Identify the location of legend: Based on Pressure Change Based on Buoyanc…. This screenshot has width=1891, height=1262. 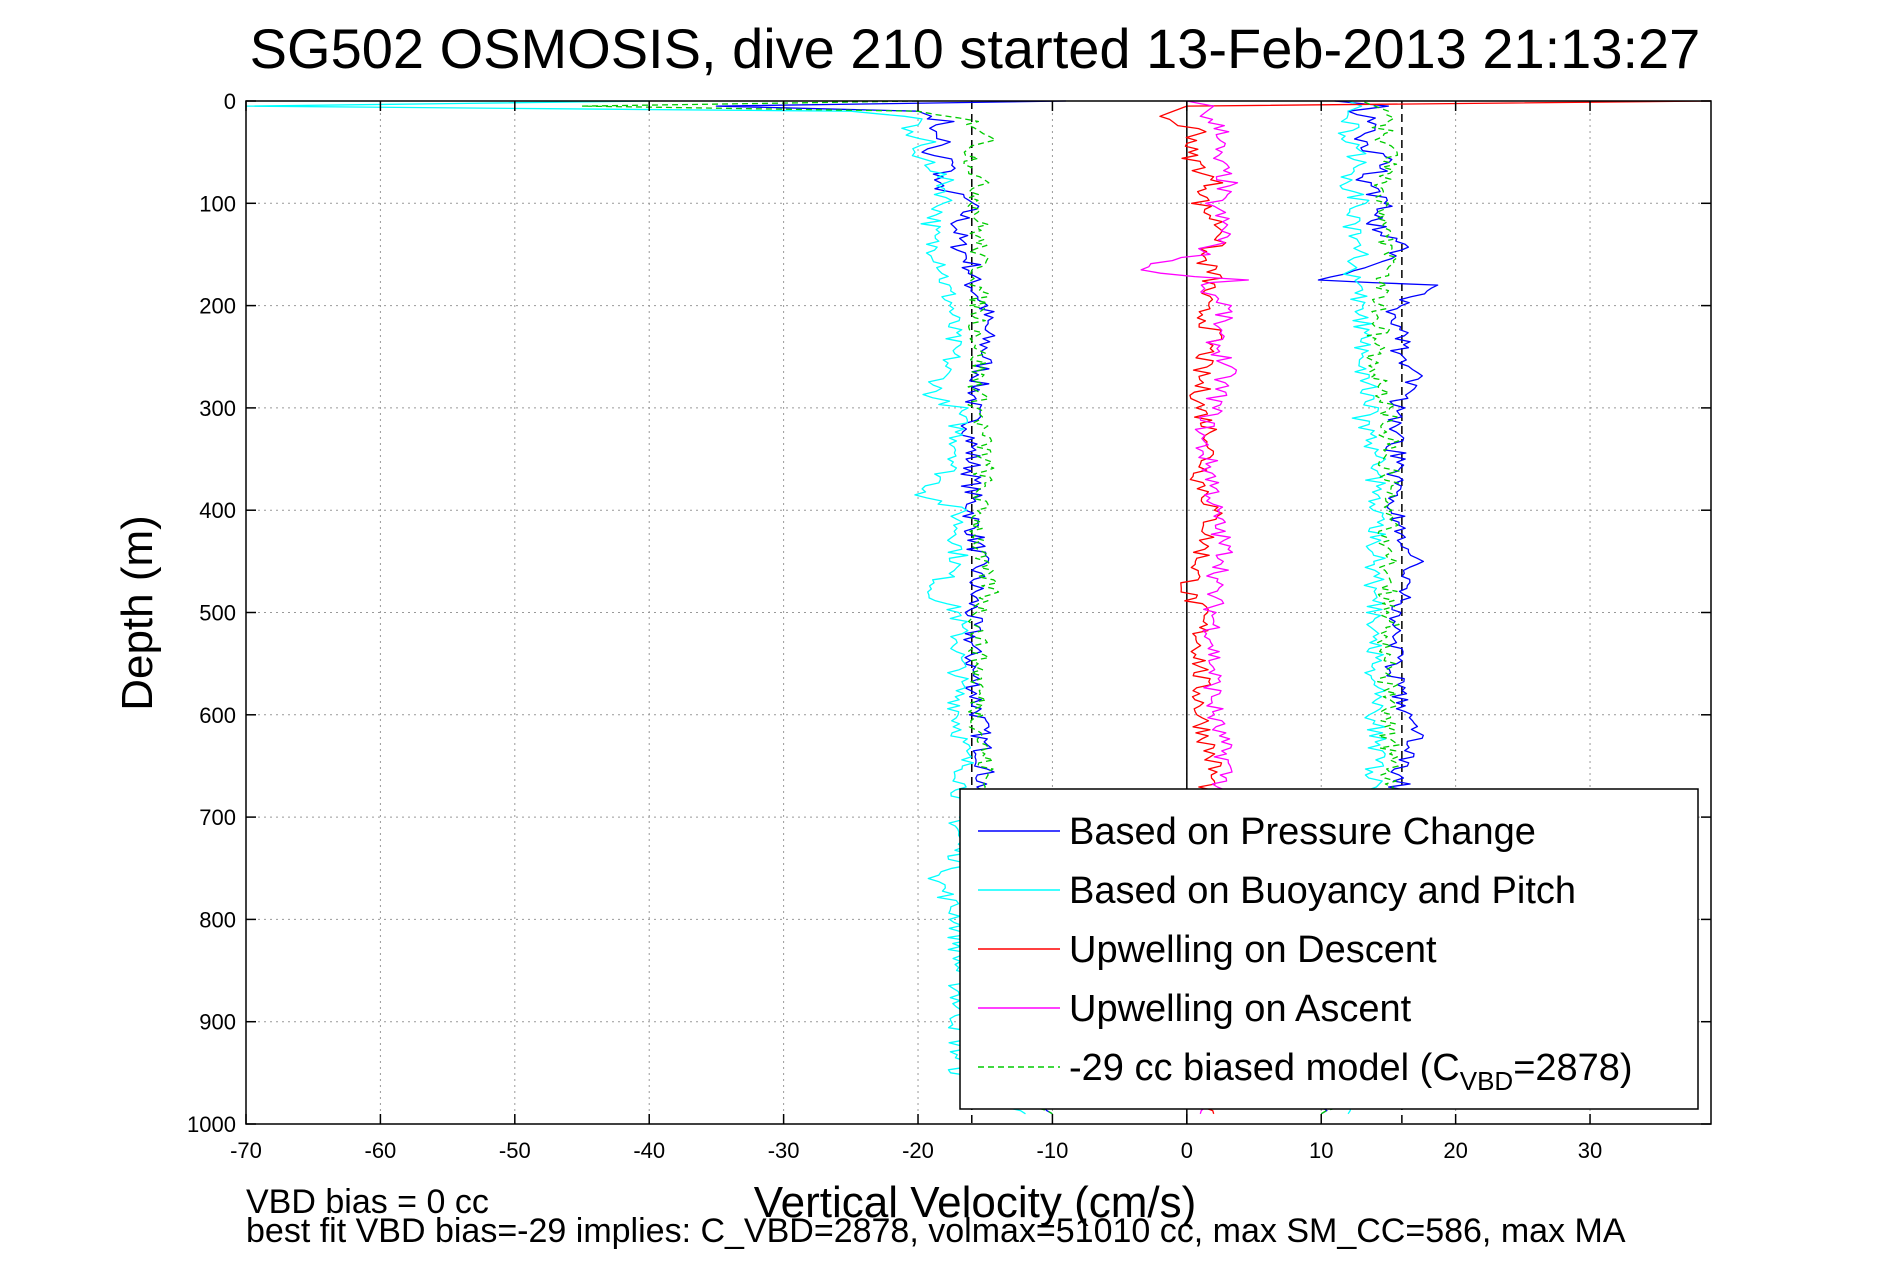
(1329, 949).